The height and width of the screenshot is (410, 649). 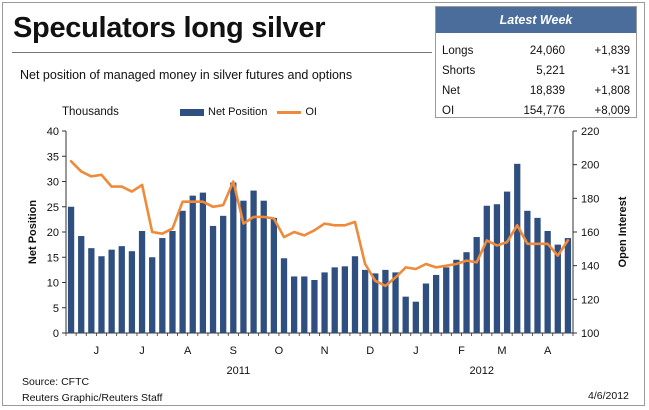 I want to click on row-change: +1,839, so click(x=612, y=51).